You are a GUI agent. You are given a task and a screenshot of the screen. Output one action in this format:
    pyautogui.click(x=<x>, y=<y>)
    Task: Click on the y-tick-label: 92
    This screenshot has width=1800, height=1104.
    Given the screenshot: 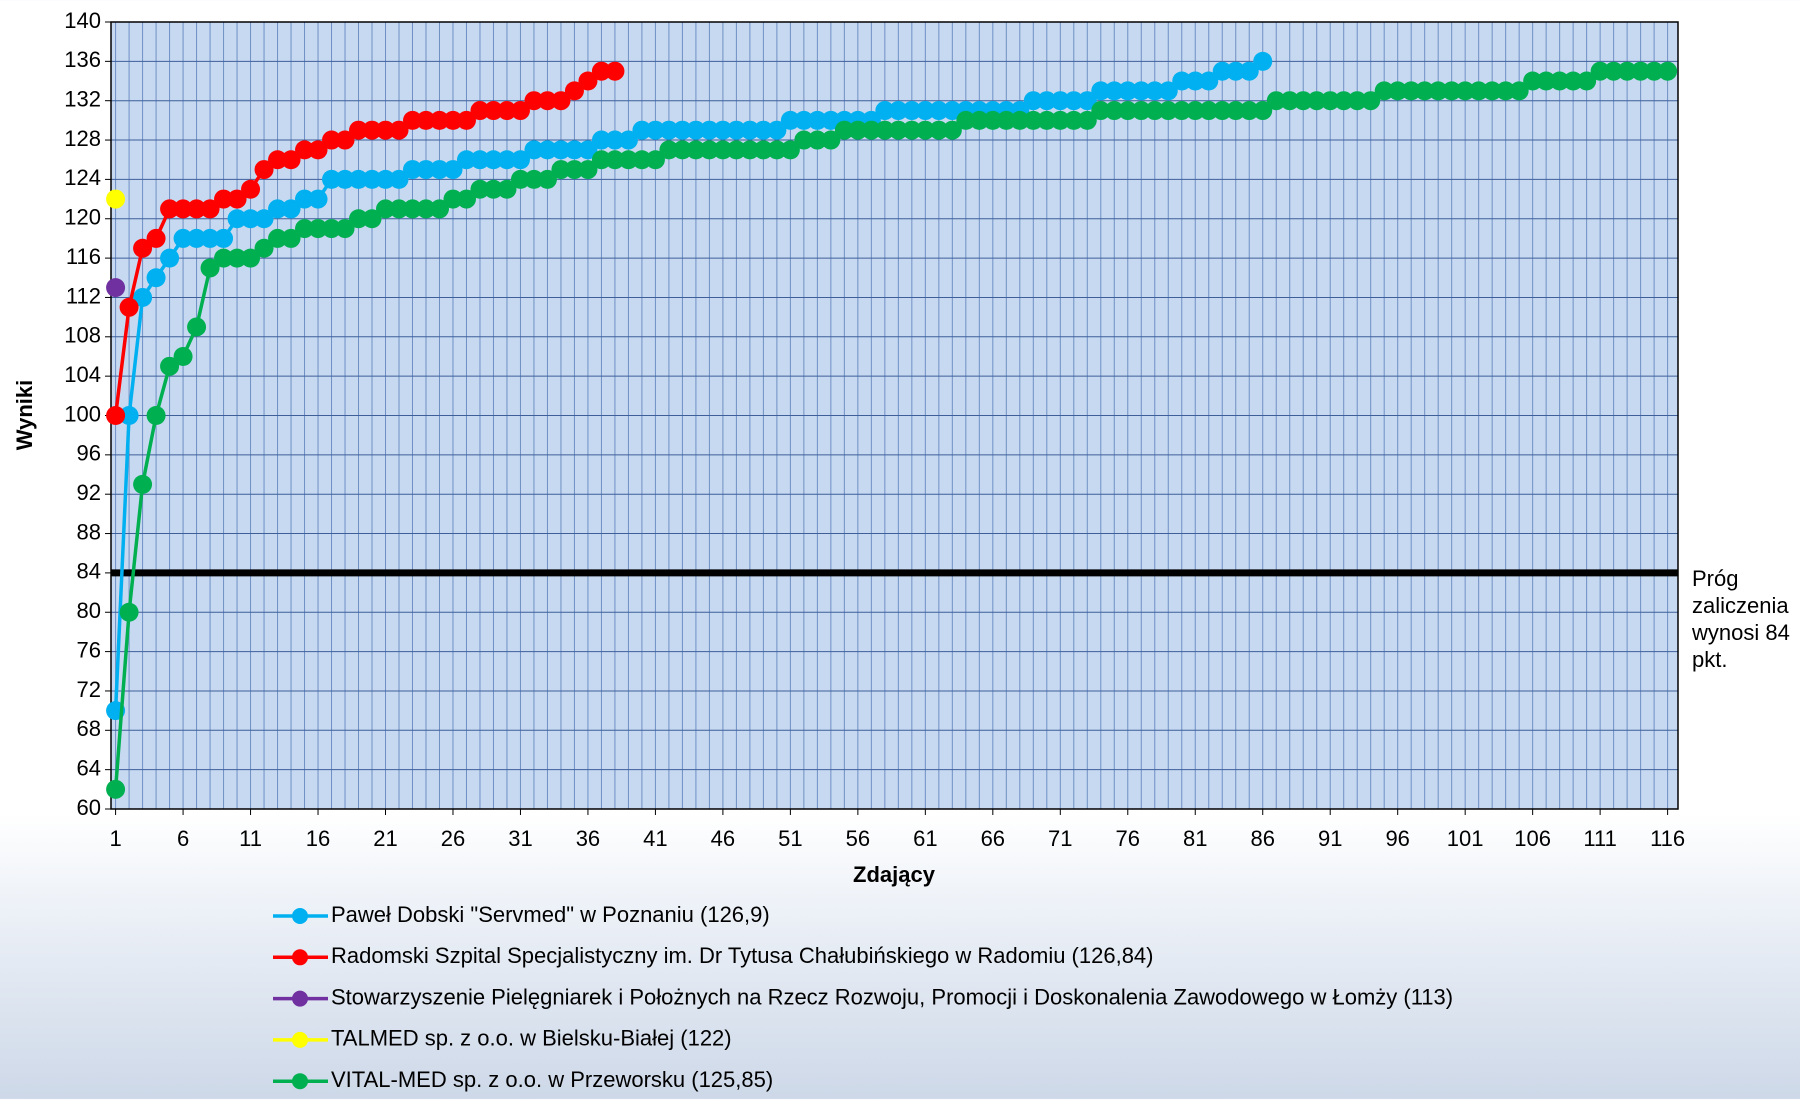 What is the action you would take?
    pyautogui.click(x=89, y=492)
    